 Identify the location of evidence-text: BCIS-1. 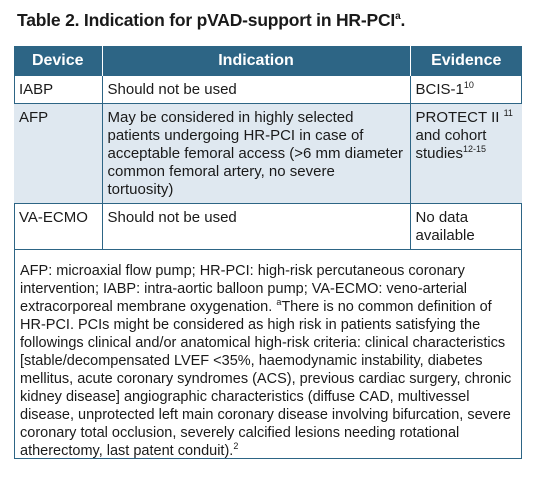
(439, 89).